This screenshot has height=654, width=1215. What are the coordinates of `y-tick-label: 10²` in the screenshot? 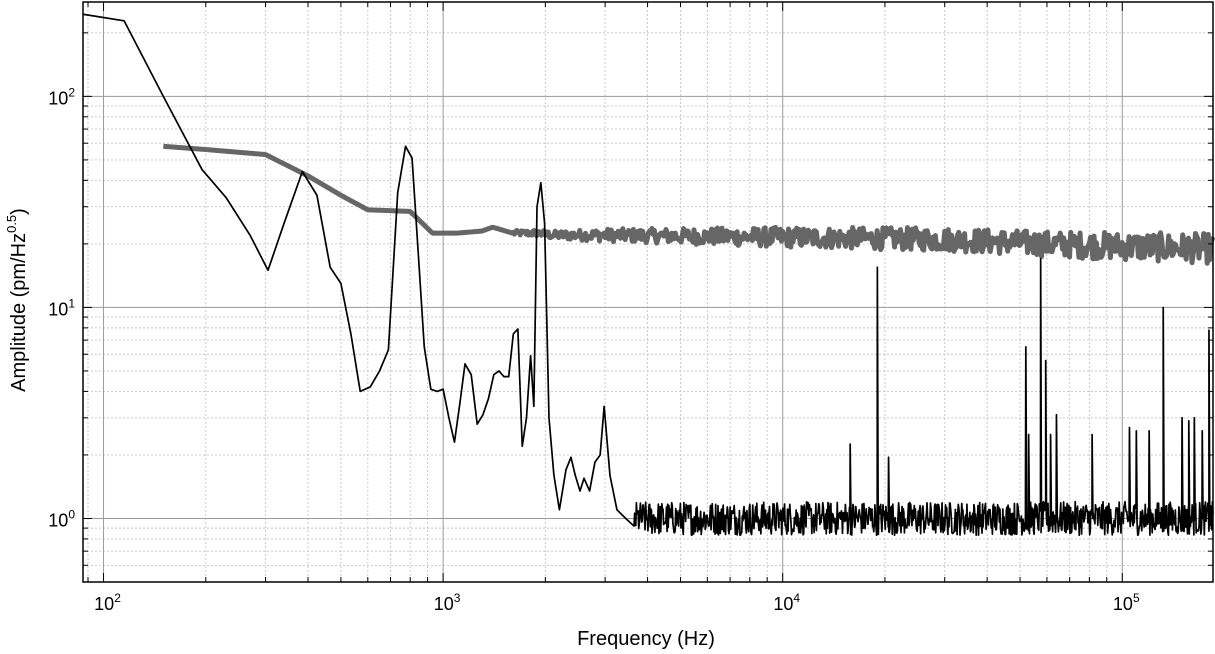 It's located at (61, 96).